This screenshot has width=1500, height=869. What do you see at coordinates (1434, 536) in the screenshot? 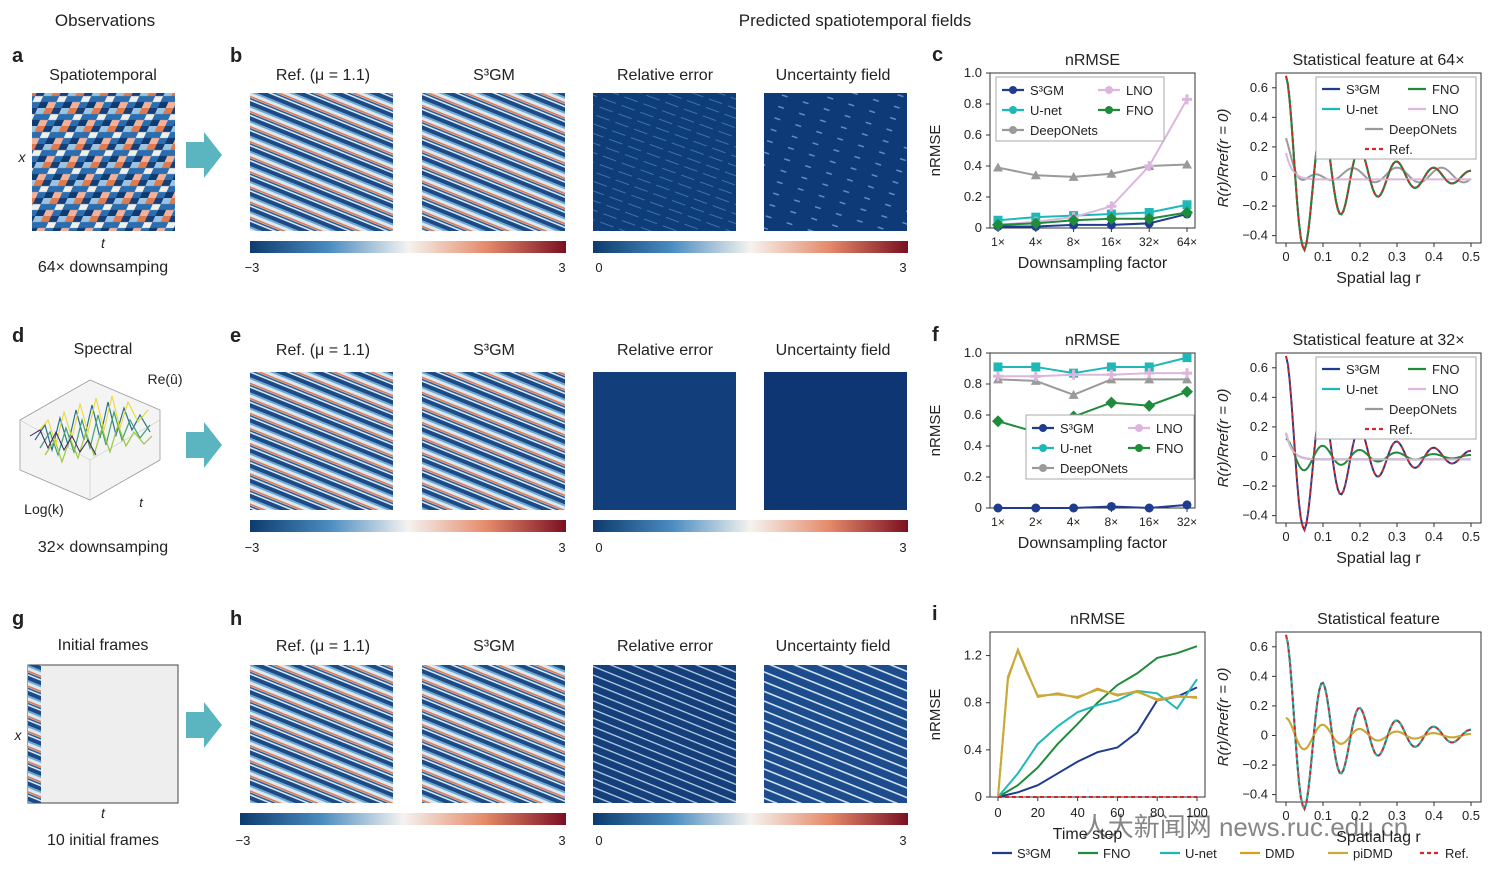
I see `x-tick-label: 0.4` at bounding box center [1434, 536].